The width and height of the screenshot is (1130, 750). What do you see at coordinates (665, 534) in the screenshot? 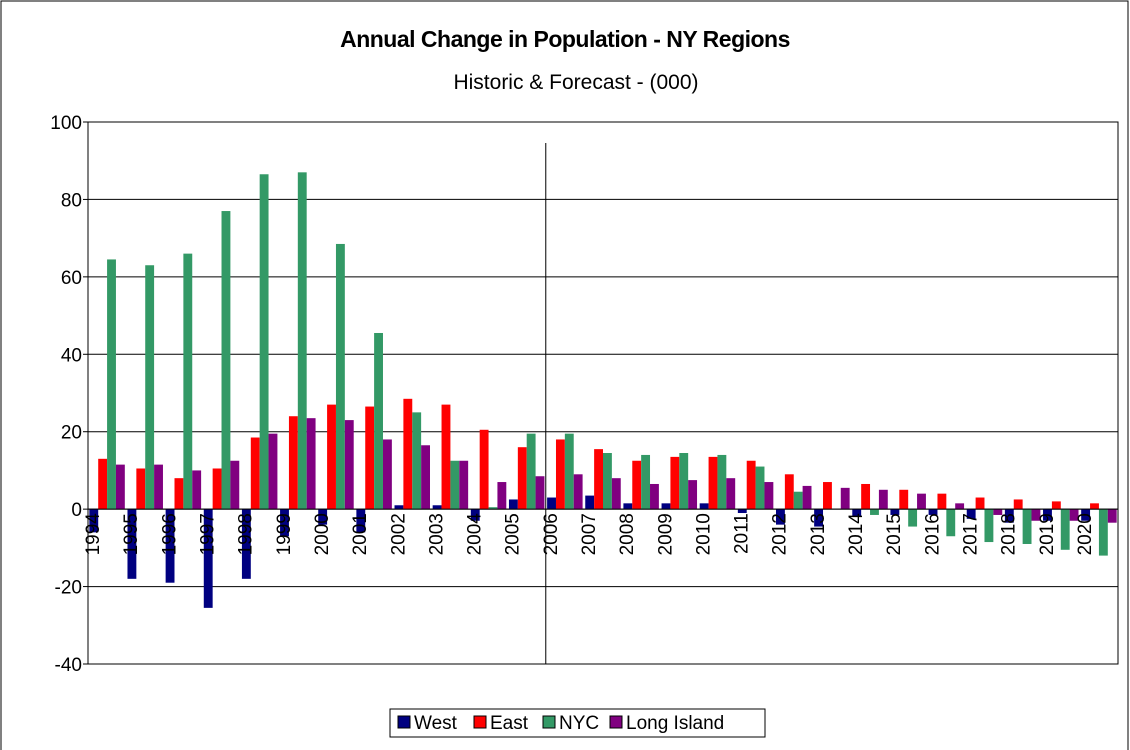
I see `x-tick-label: 2009` at bounding box center [665, 534].